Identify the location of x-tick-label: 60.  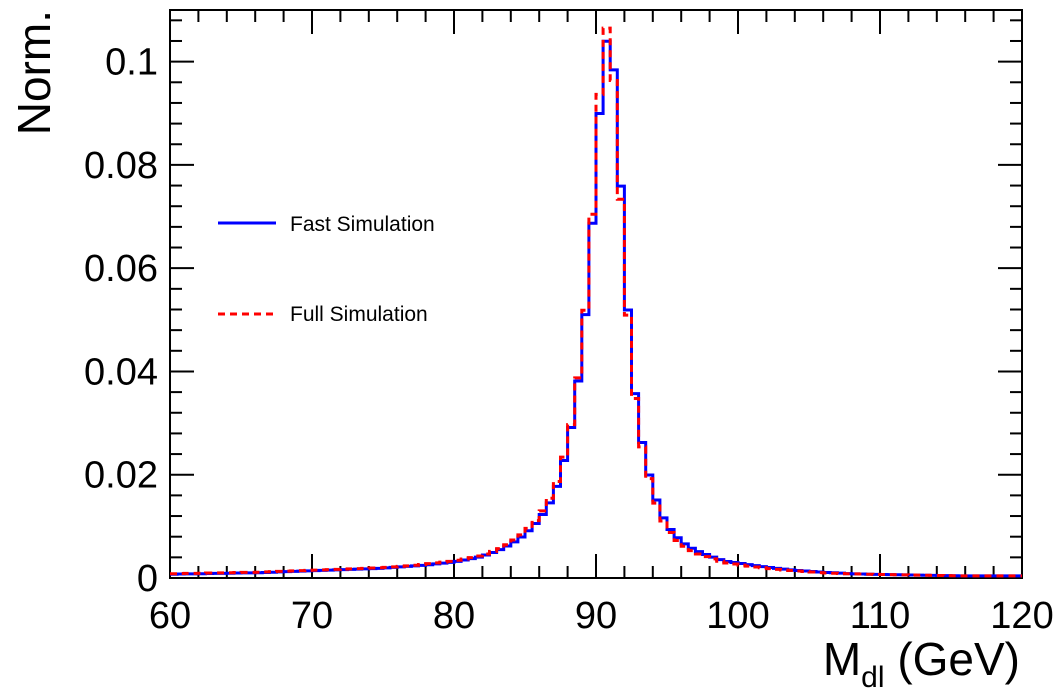
(170, 616).